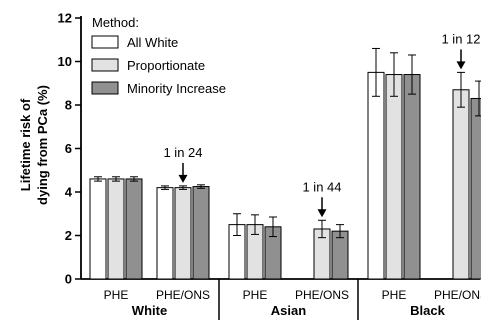  Describe the element at coordinates (116, 295) in the screenshot. I see `x-tick-label-white-phe: PHE` at that location.